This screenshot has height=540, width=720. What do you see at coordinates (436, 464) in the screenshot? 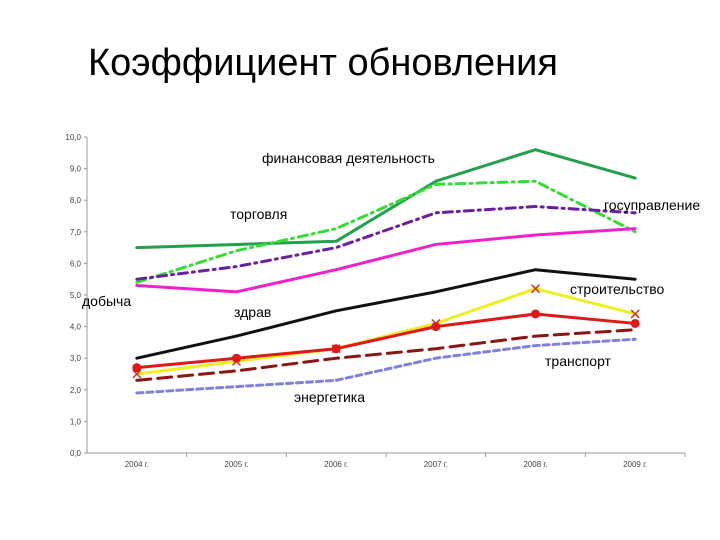
I see `x-tick-label: 2007 г.` at bounding box center [436, 464].